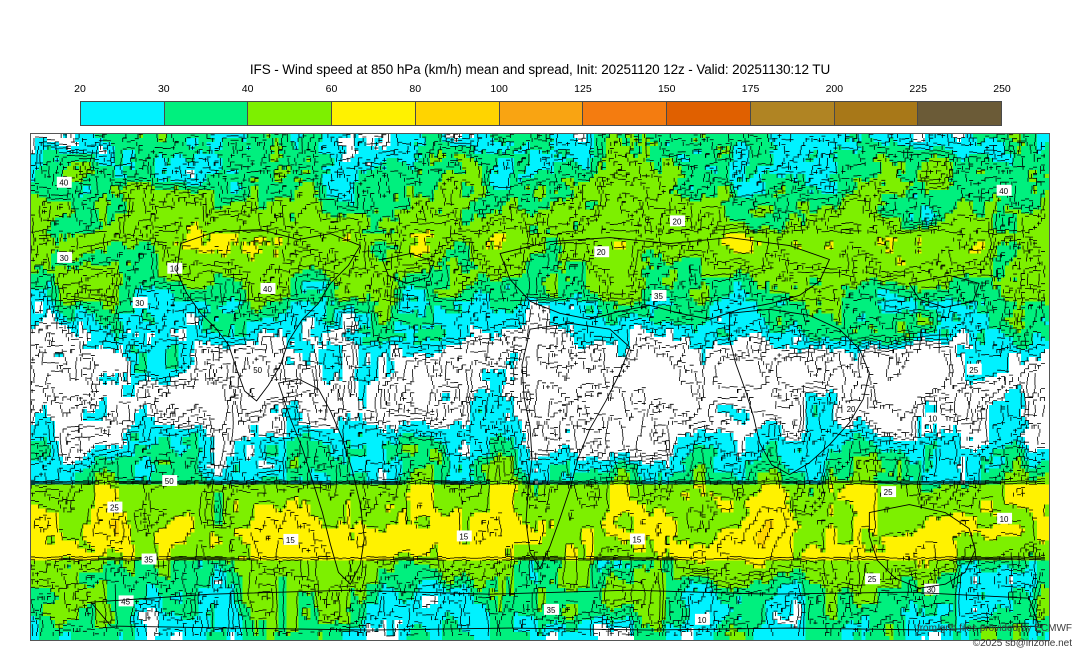  Describe the element at coordinates (247, 89) in the screenshot. I see `colorbar-tick-40: 40` at that location.